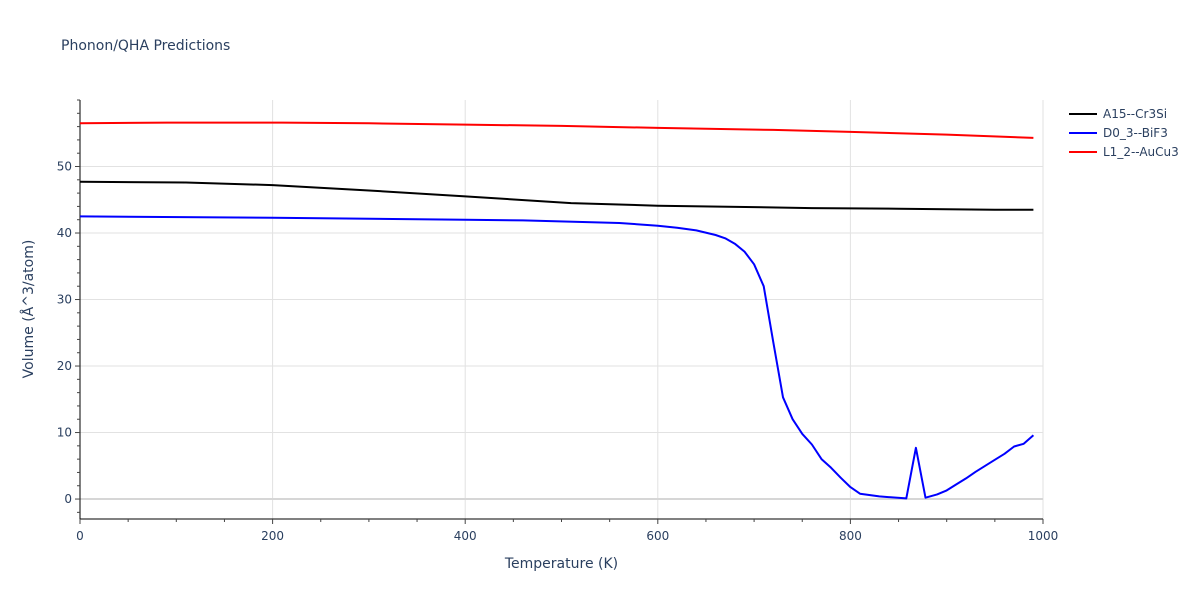 The height and width of the screenshot is (600, 1200). I want to click on legend-item-1: D0_3--BiF3, so click(1118, 133).